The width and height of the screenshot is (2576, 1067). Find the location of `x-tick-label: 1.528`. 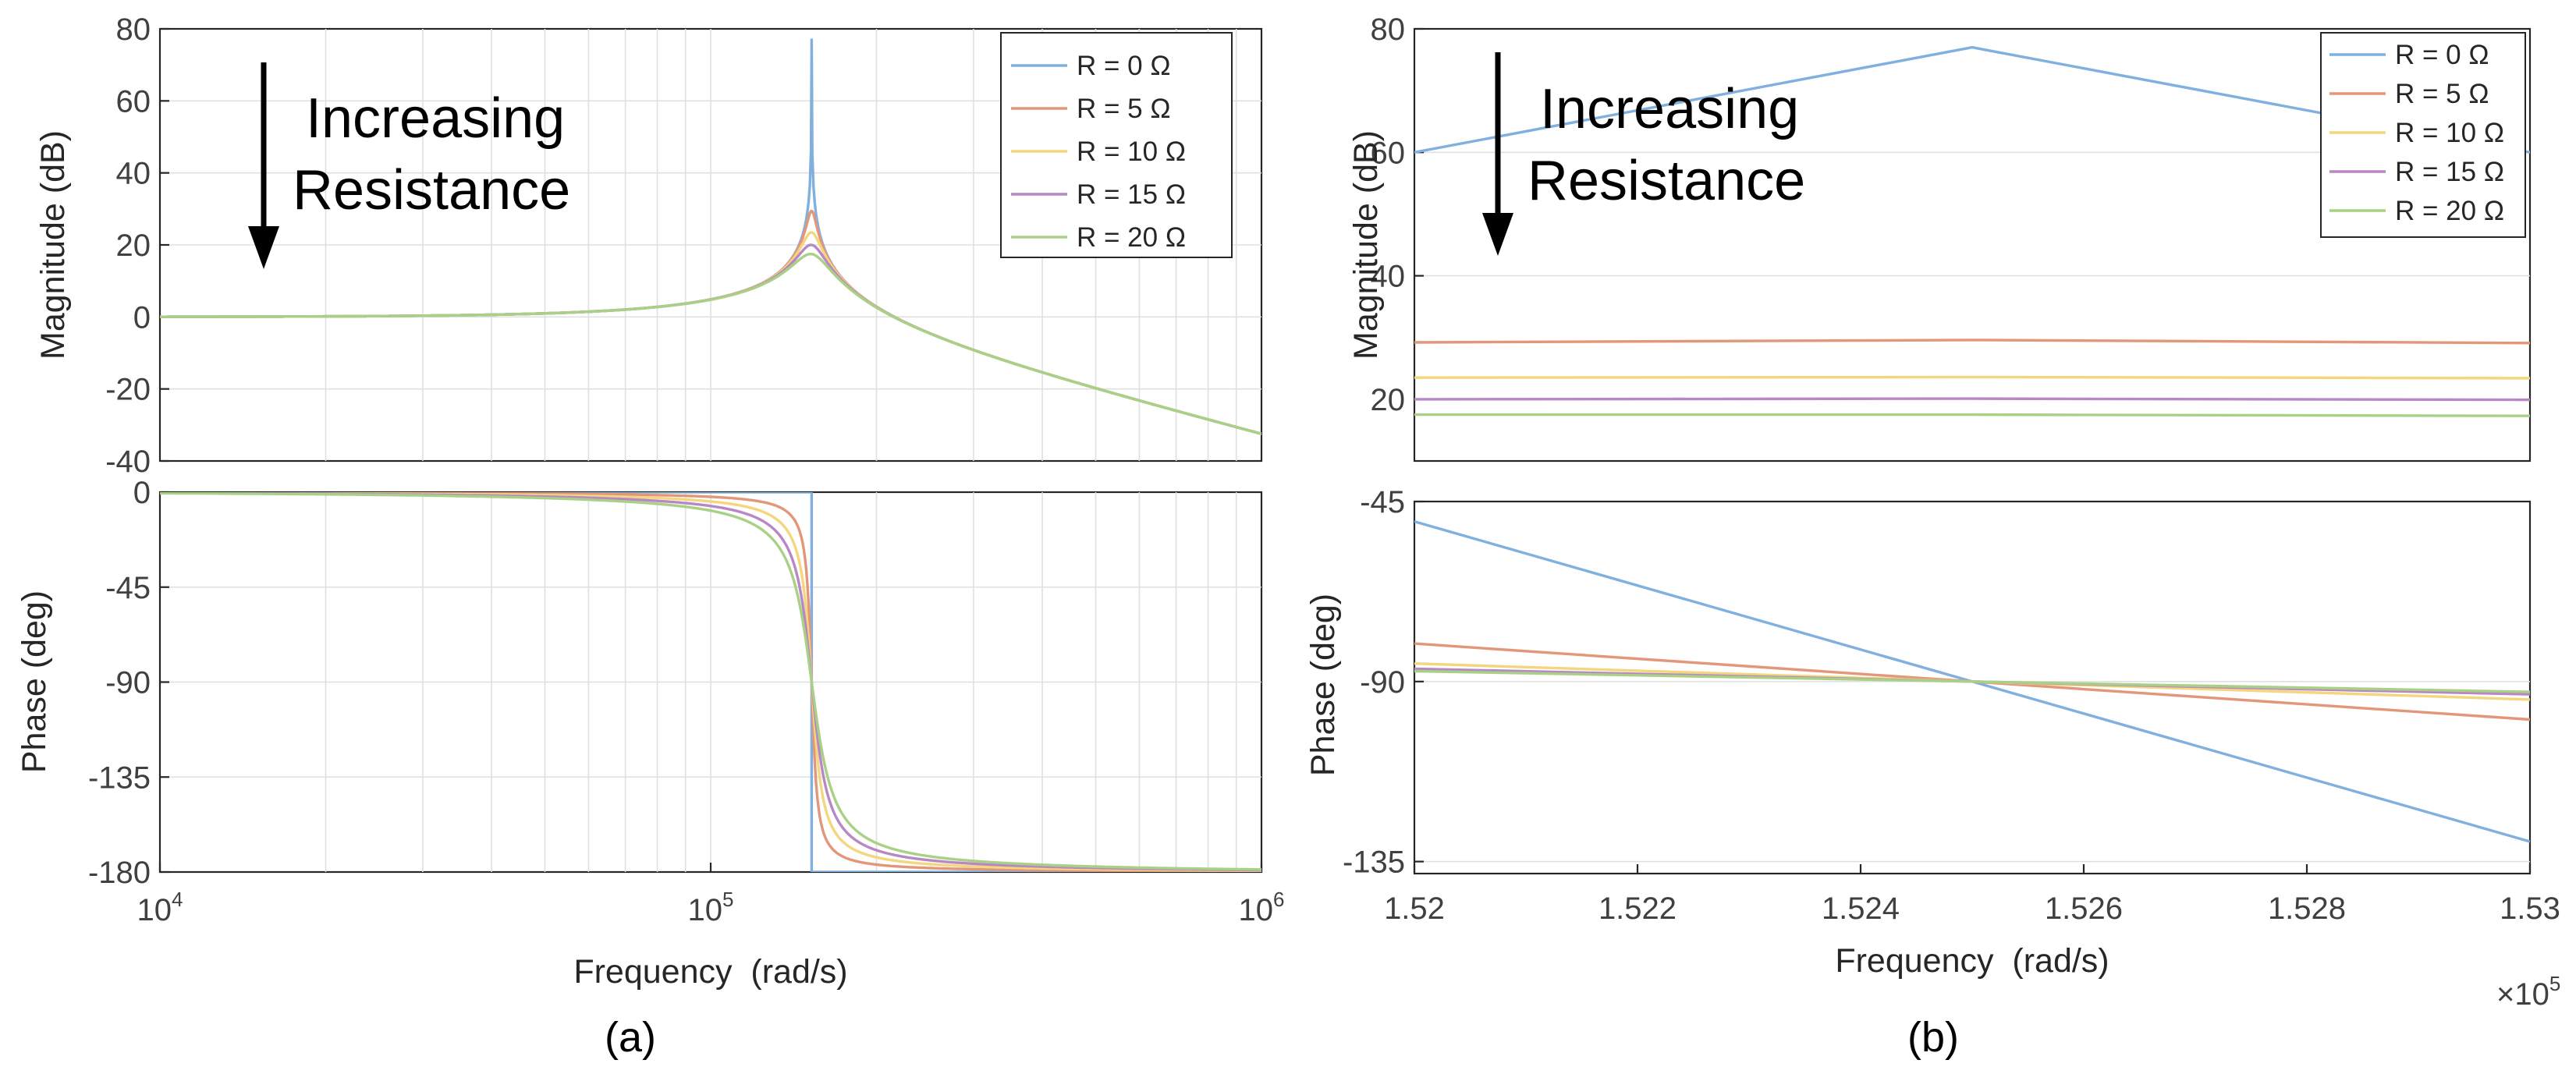

x-tick-label: 1.528 is located at coordinates (2307, 909).